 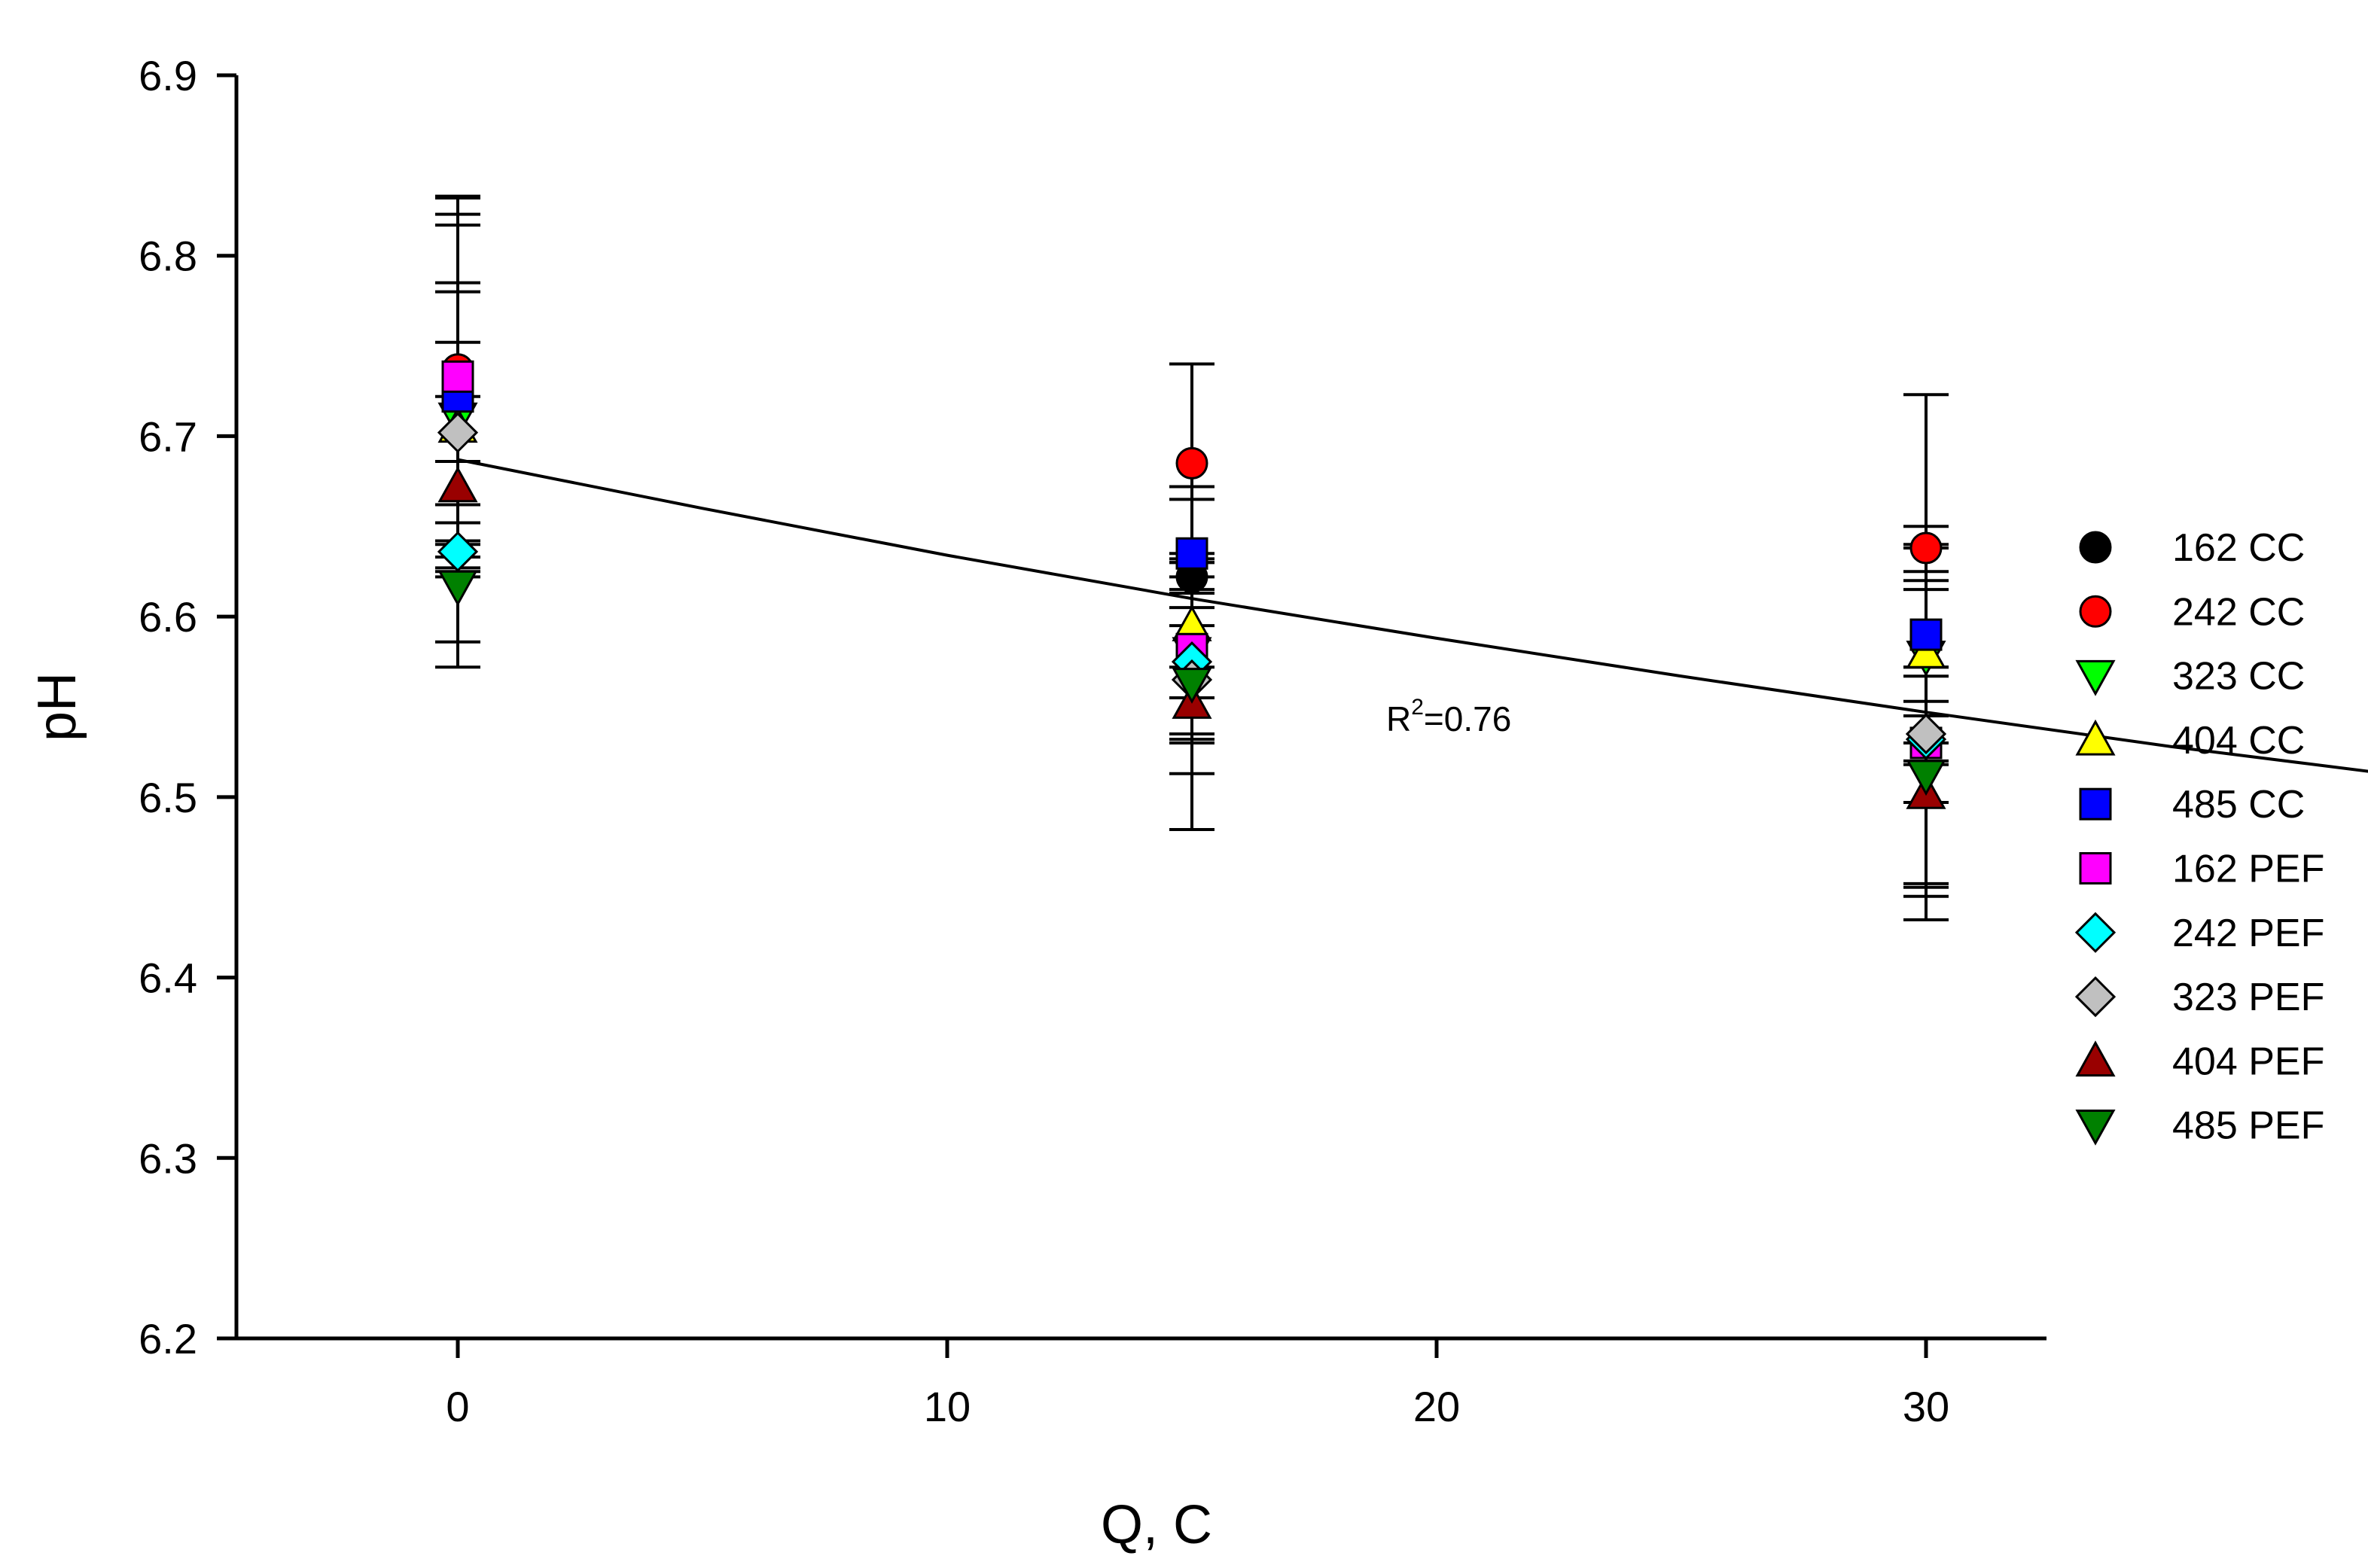 What do you see at coordinates (168, 1158) in the screenshot?
I see `y-tick-label: 6.3` at bounding box center [168, 1158].